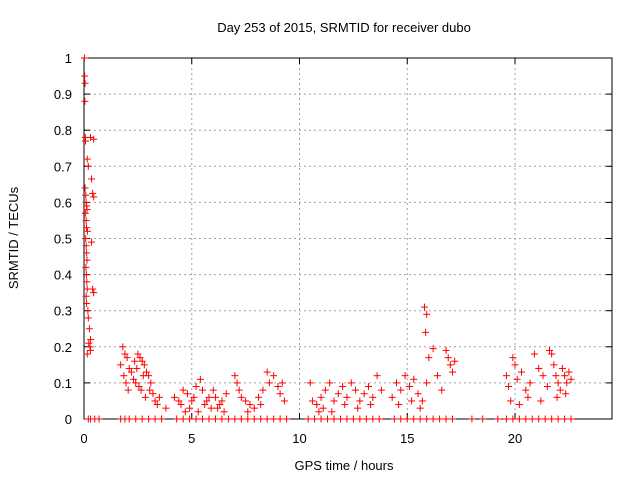 The width and height of the screenshot is (640, 480). What do you see at coordinates (191, 438) in the screenshot?
I see `x-tick-label: 5` at bounding box center [191, 438].